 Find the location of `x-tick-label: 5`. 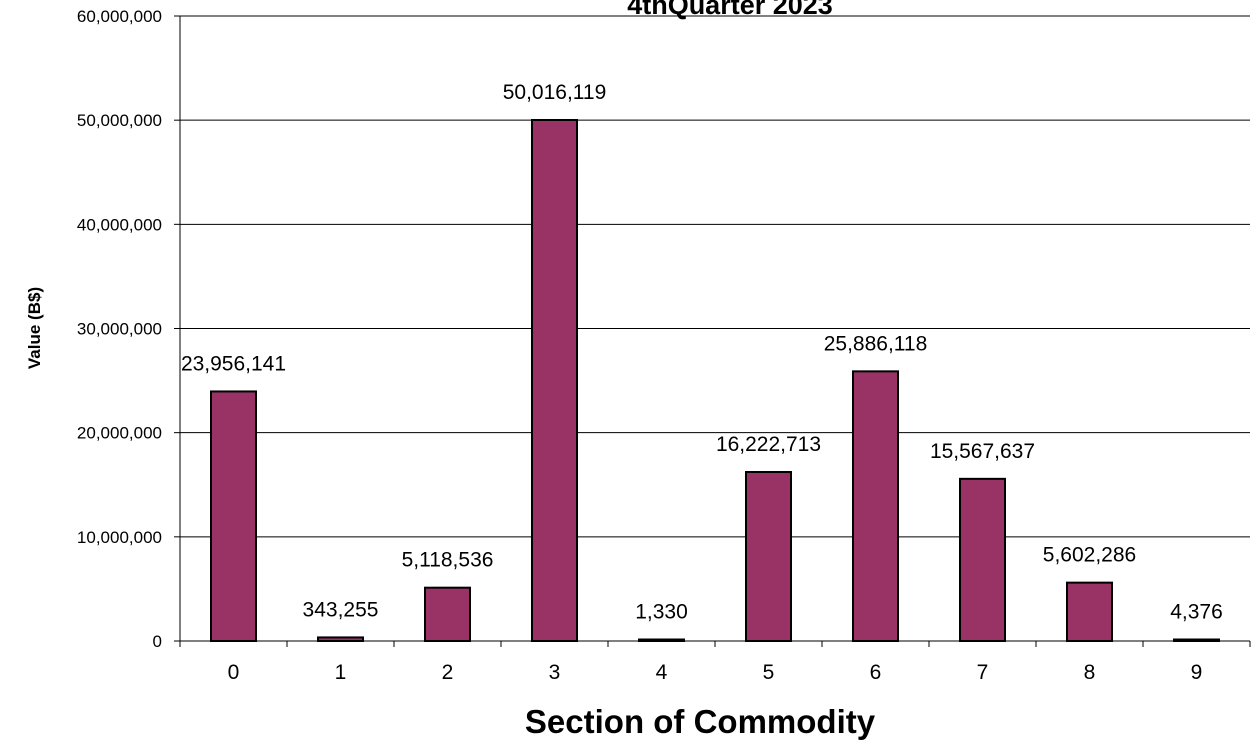

x-tick-label: 5 is located at coordinates (769, 672).